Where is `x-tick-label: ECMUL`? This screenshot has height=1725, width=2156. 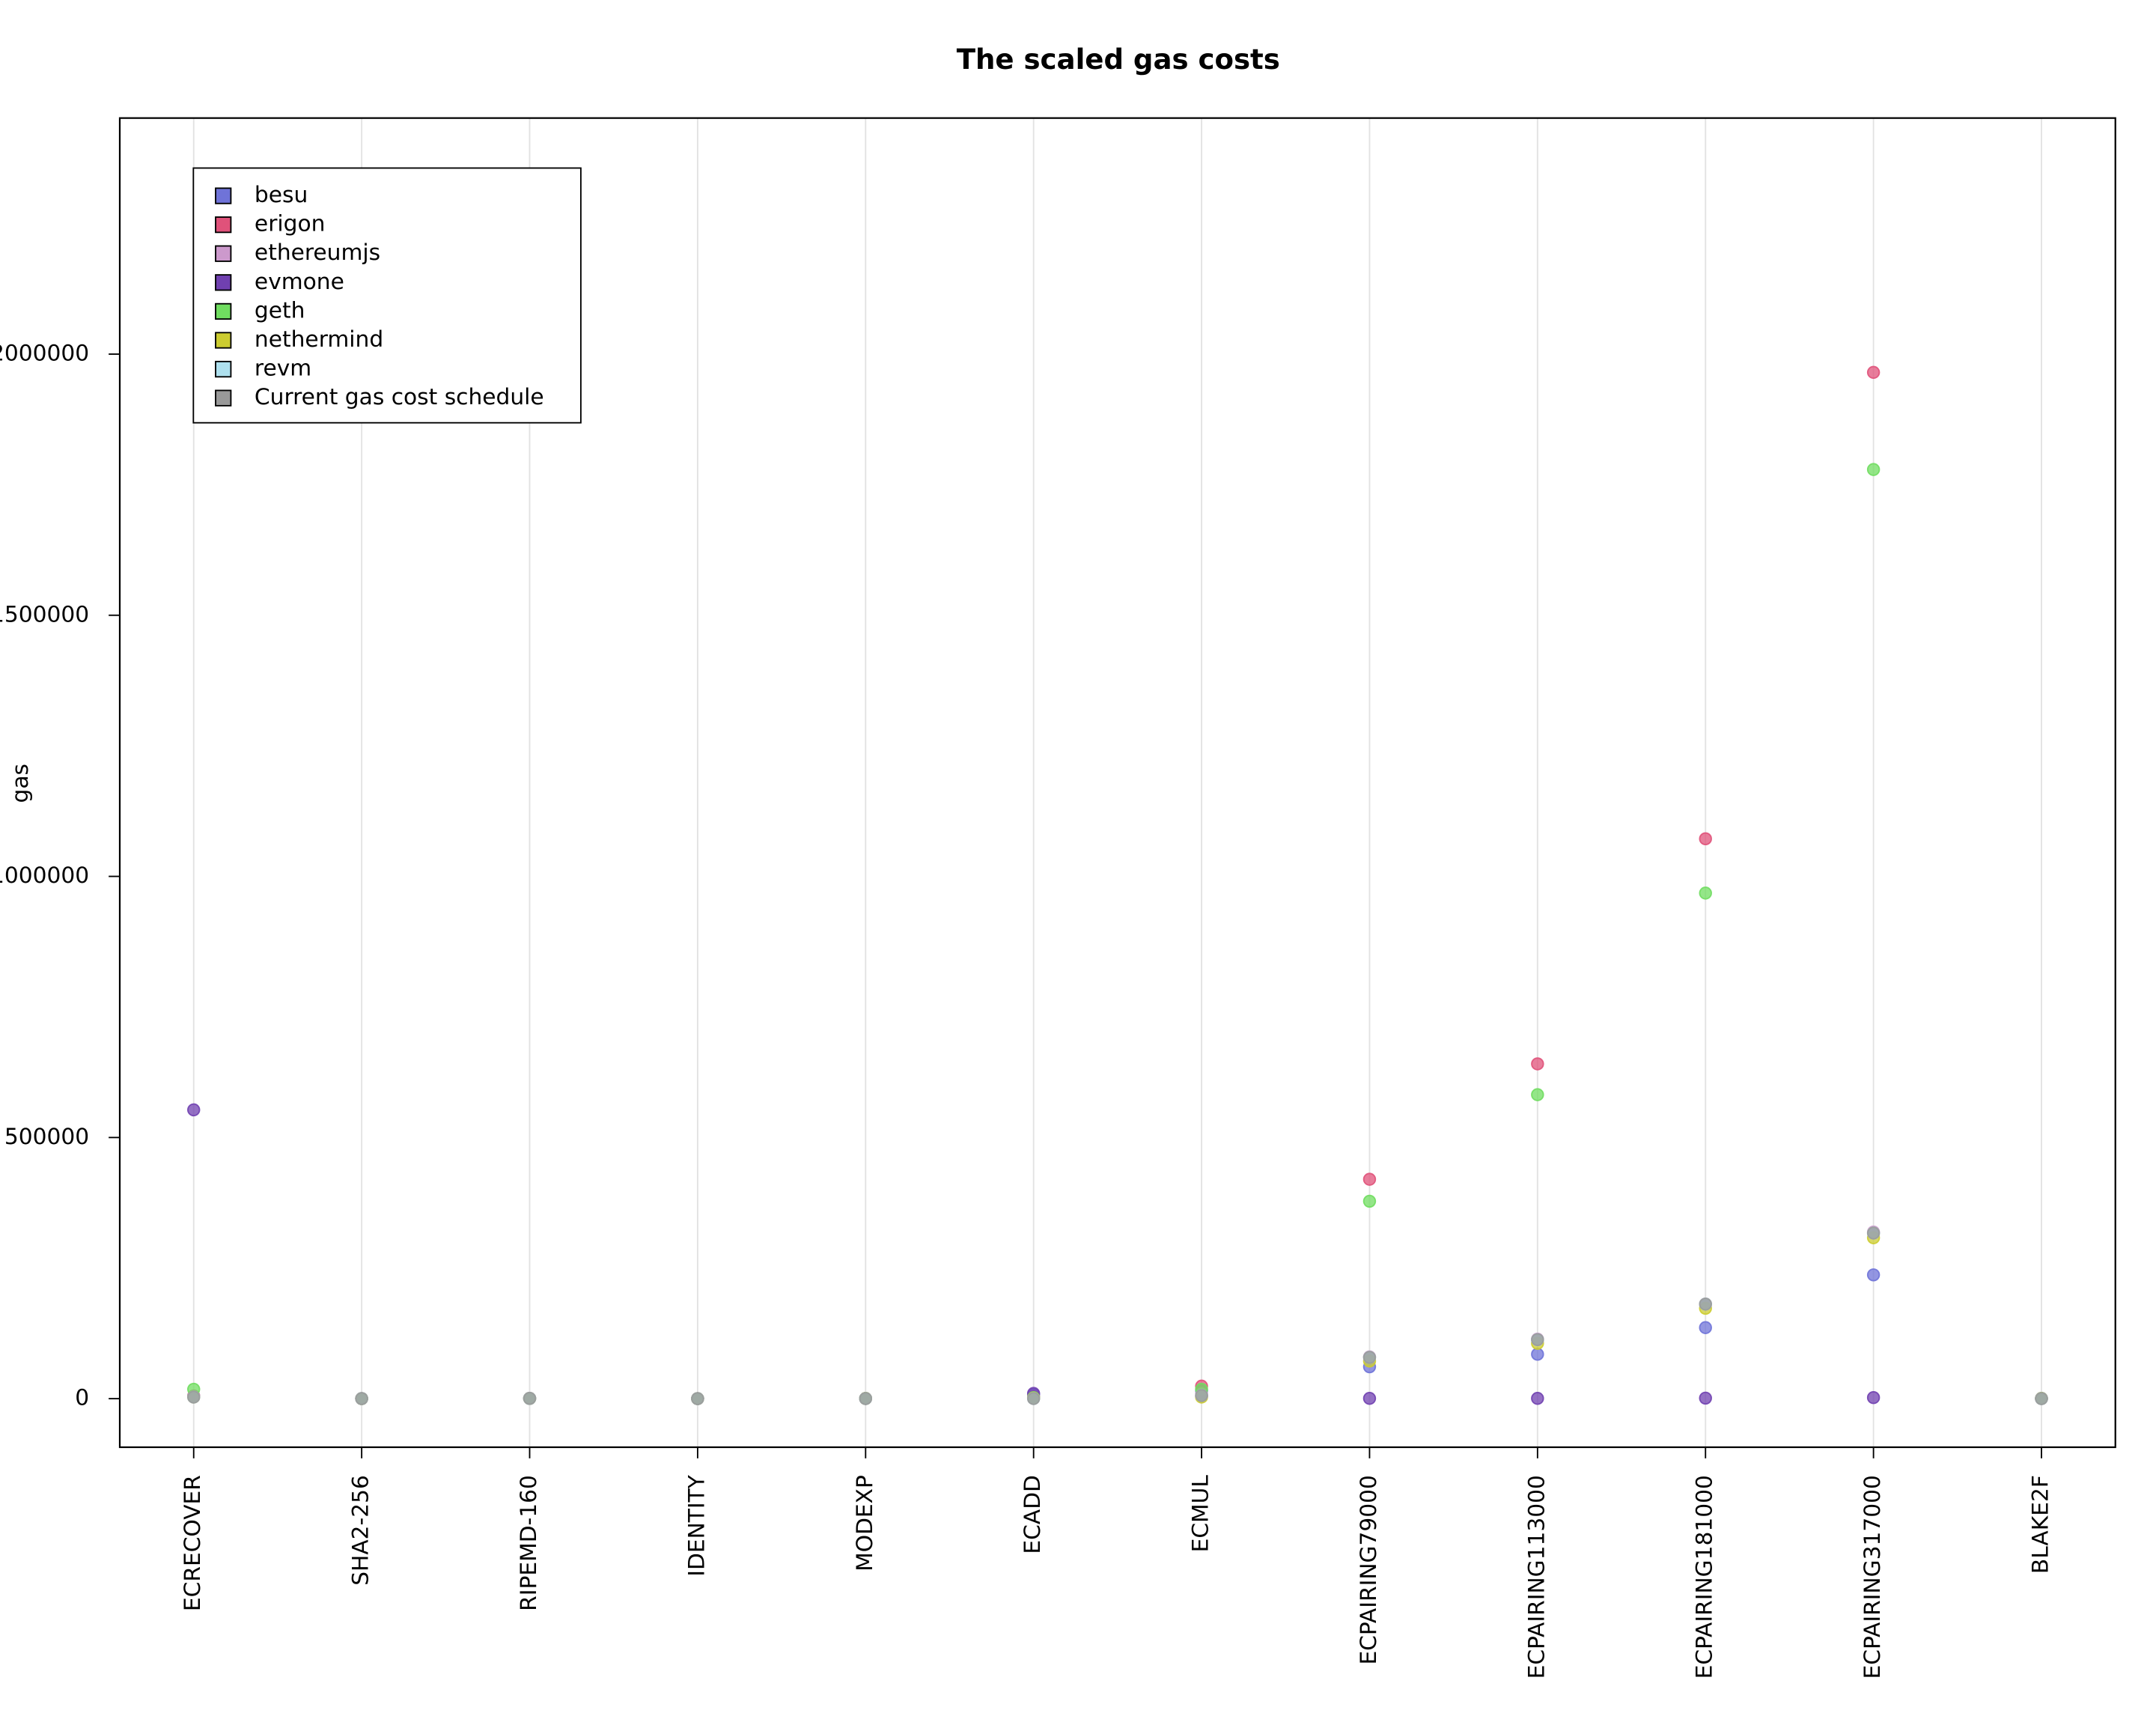 x-tick-label: ECMUL is located at coordinates (1200, 1514).